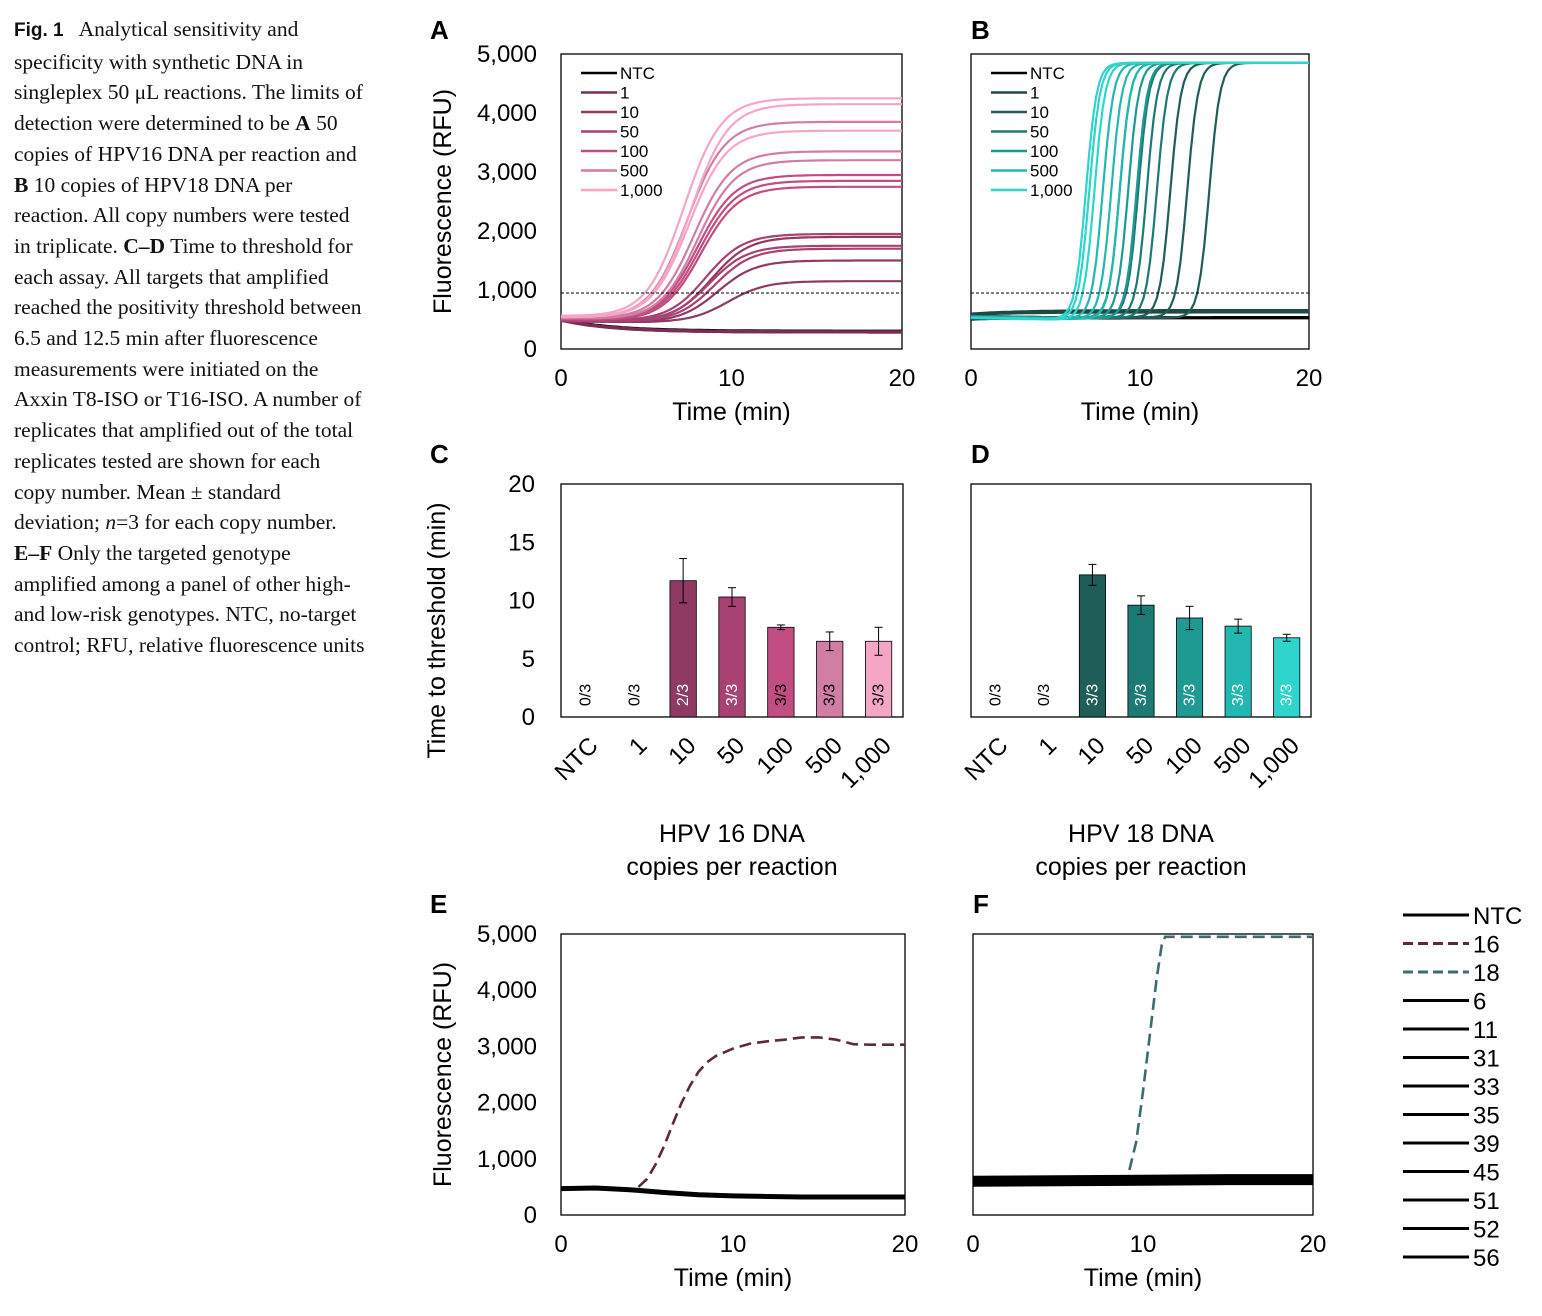  I want to click on category-label-C: NTC, so click(577, 759).